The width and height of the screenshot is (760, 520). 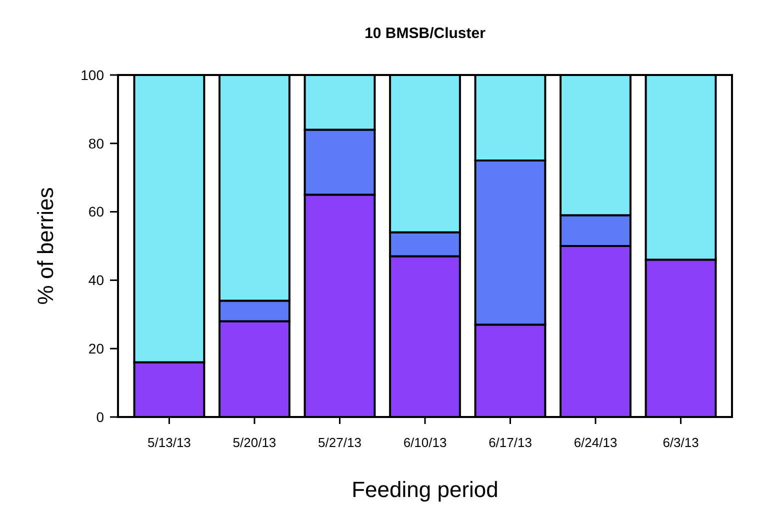 I want to click on x-tick-label: 5/13/13, so click(x=169, y=442).